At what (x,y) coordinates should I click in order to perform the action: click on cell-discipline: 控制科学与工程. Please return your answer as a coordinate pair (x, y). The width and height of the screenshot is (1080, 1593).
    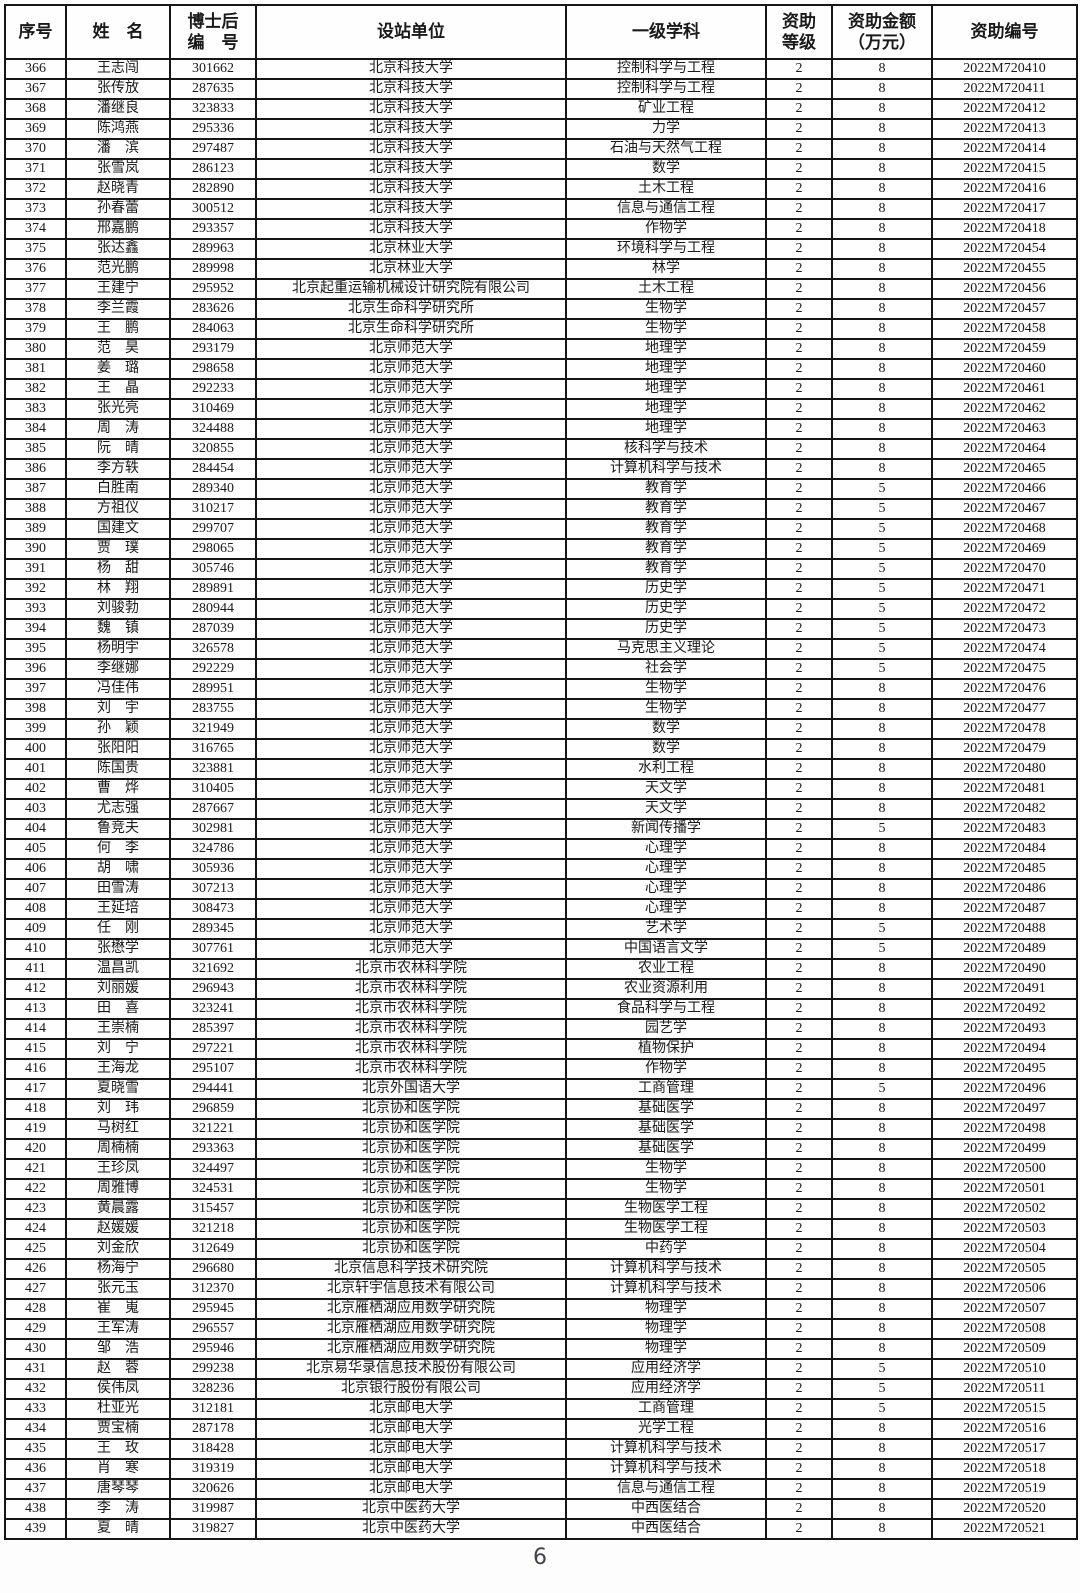
    Looking at the image, I should click on (666, 69).